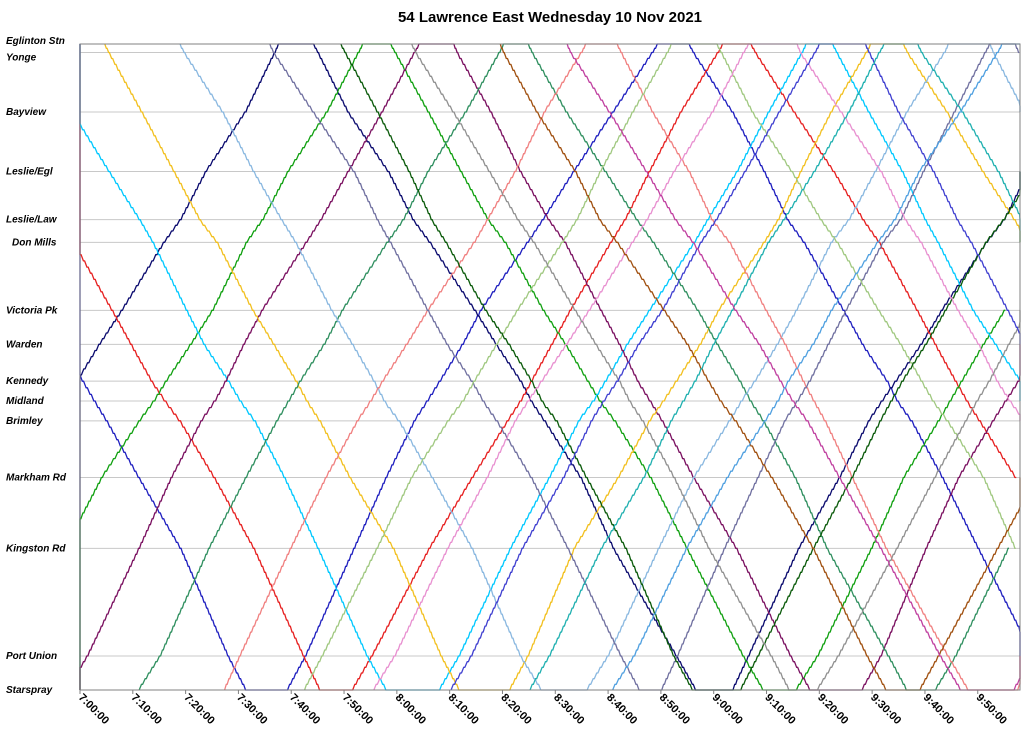 The width and height of the screenshot is (1024, 750). What do you see at coordinates (24, 421) in the screenshot?
I see `stop-label: Brimley` at bounding box center [24, 421].